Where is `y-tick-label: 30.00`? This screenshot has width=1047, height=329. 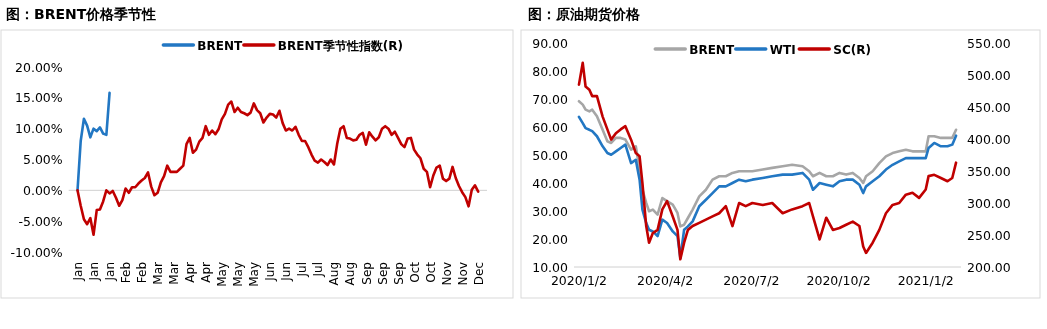 y-tick-label: 30.00 is located at coordinates (550, 211).